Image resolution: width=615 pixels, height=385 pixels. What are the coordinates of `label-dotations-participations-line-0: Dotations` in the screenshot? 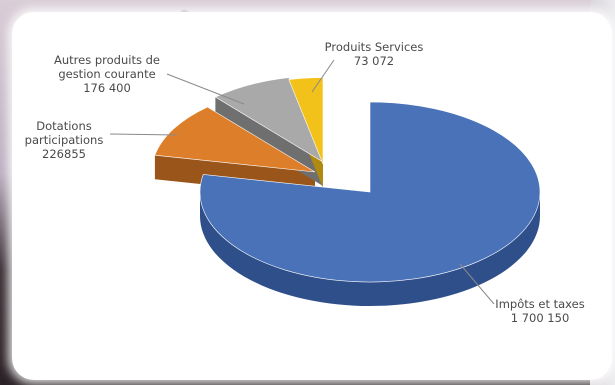 It's located at (63, 126).